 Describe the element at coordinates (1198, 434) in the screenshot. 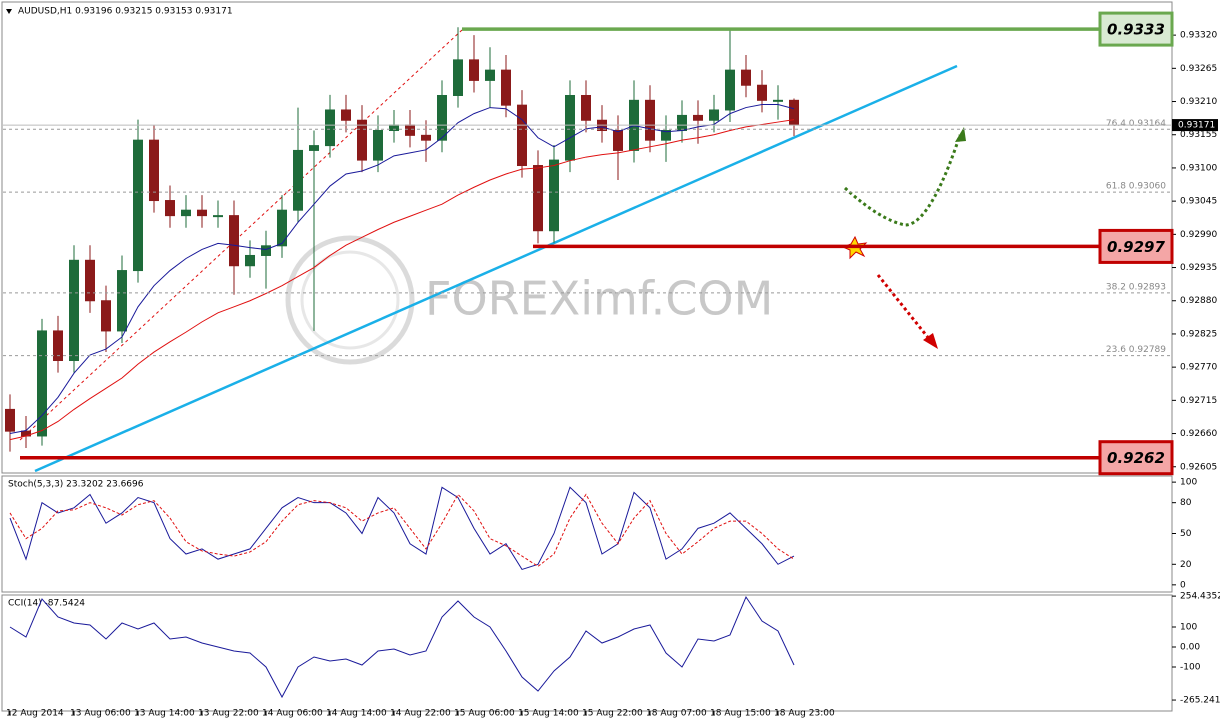

I see `y-tick-label: 0.92660` at that location.